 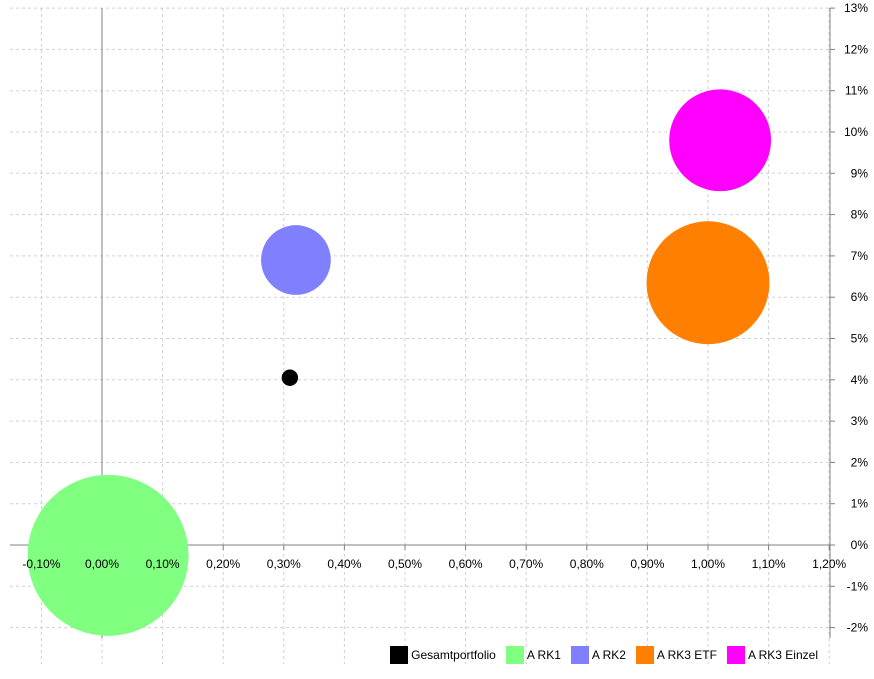 I want to click on y-tick-label: 10%, so click(x=856, y=132).